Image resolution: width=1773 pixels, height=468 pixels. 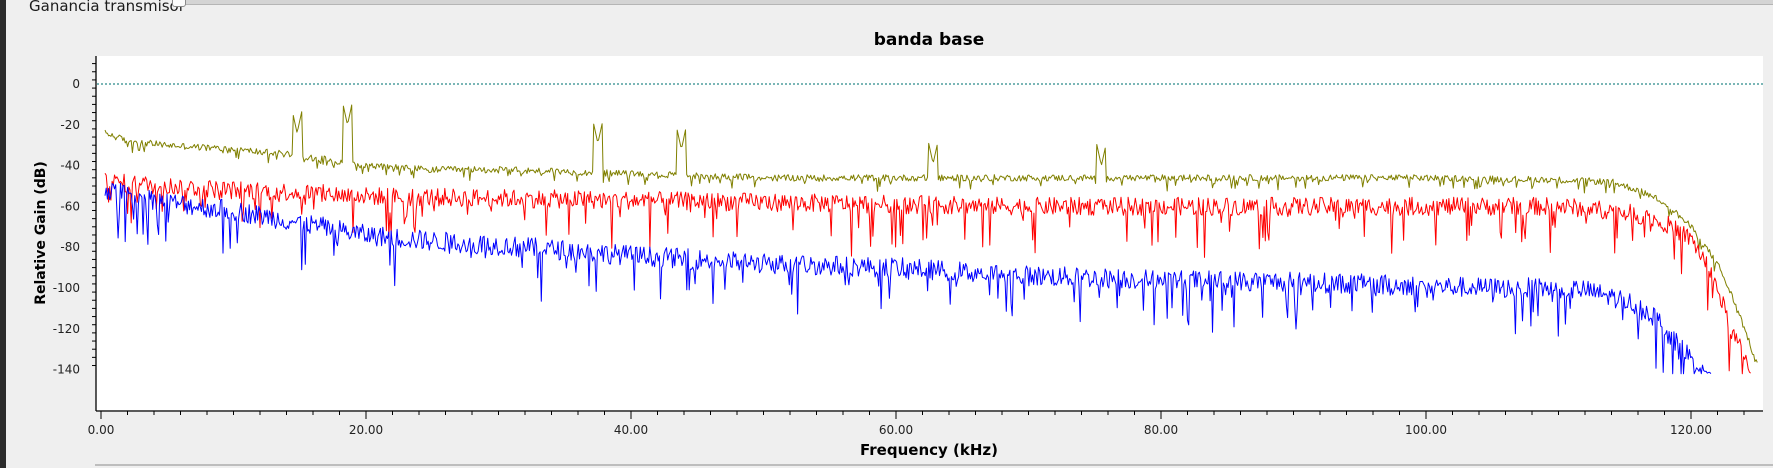 What do you see at coordinates (1691, 430) in the screenshot?
I see `x-tick-label: 120.00` at bounding box center [1691, 430].